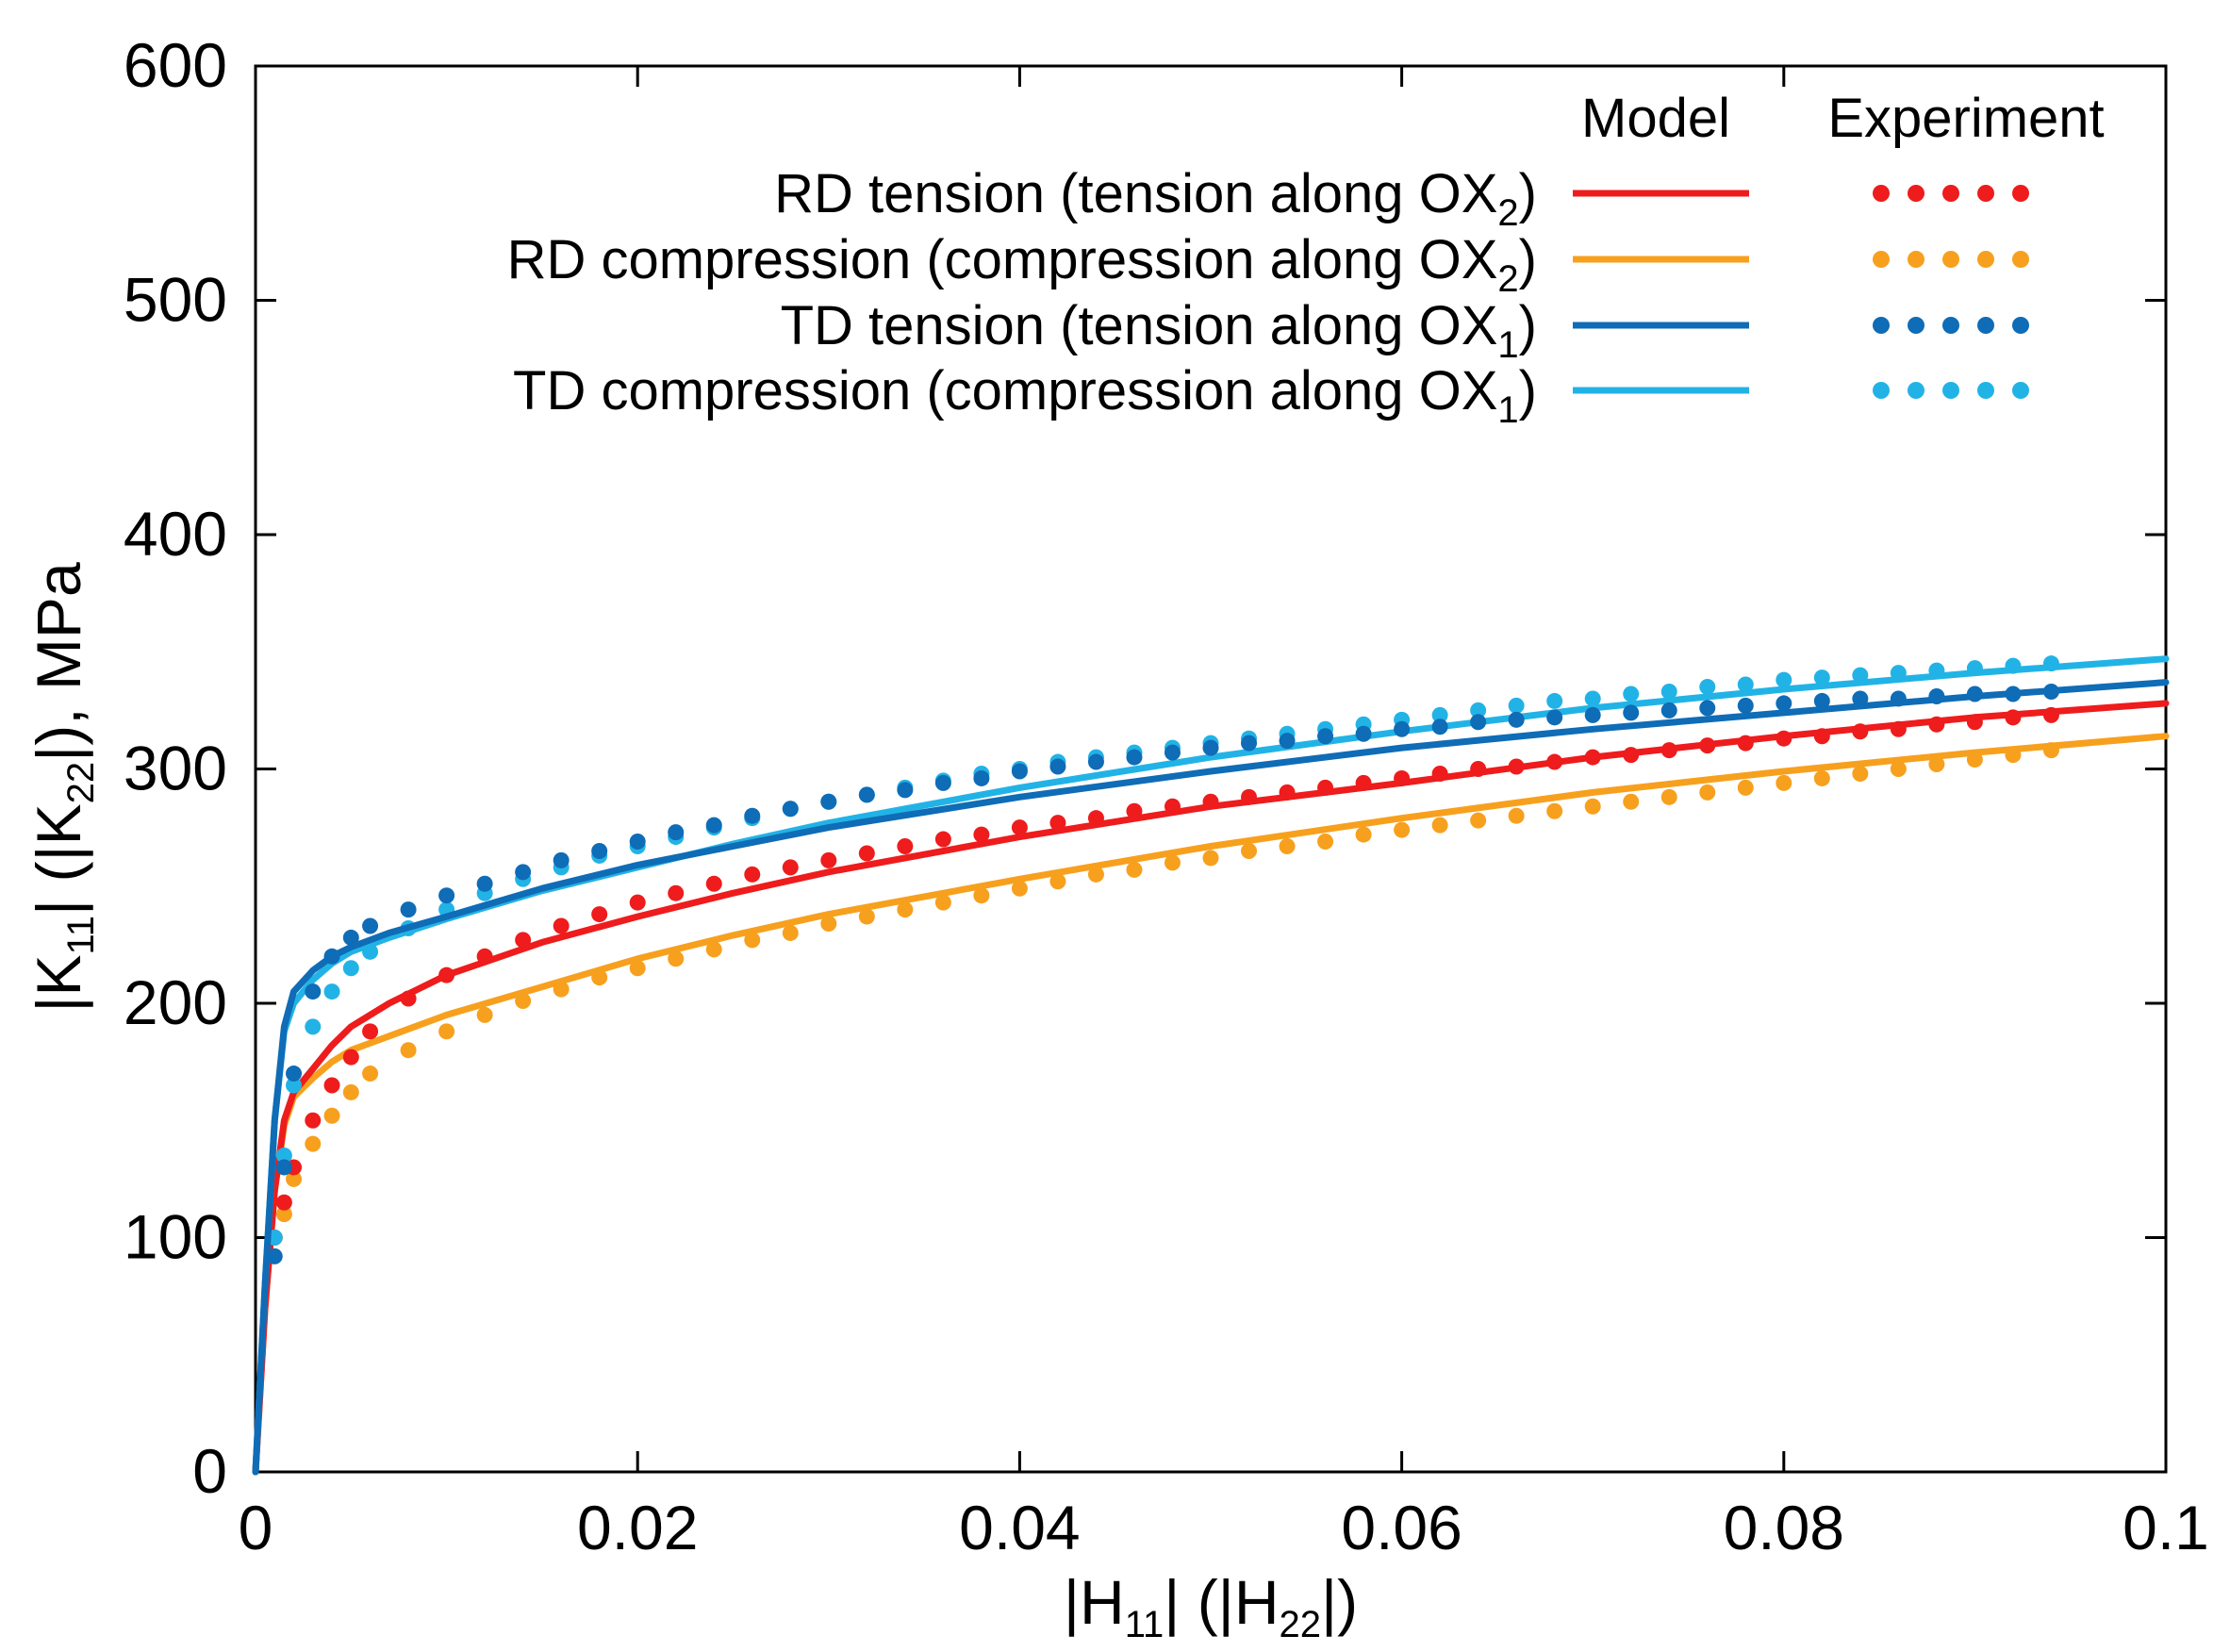 This screenshot has height=1652, width=2230. Describe the element at coordinates (1145, 1624) in the screenshot. I see `x-axis-label-sub1: 11` at that location.